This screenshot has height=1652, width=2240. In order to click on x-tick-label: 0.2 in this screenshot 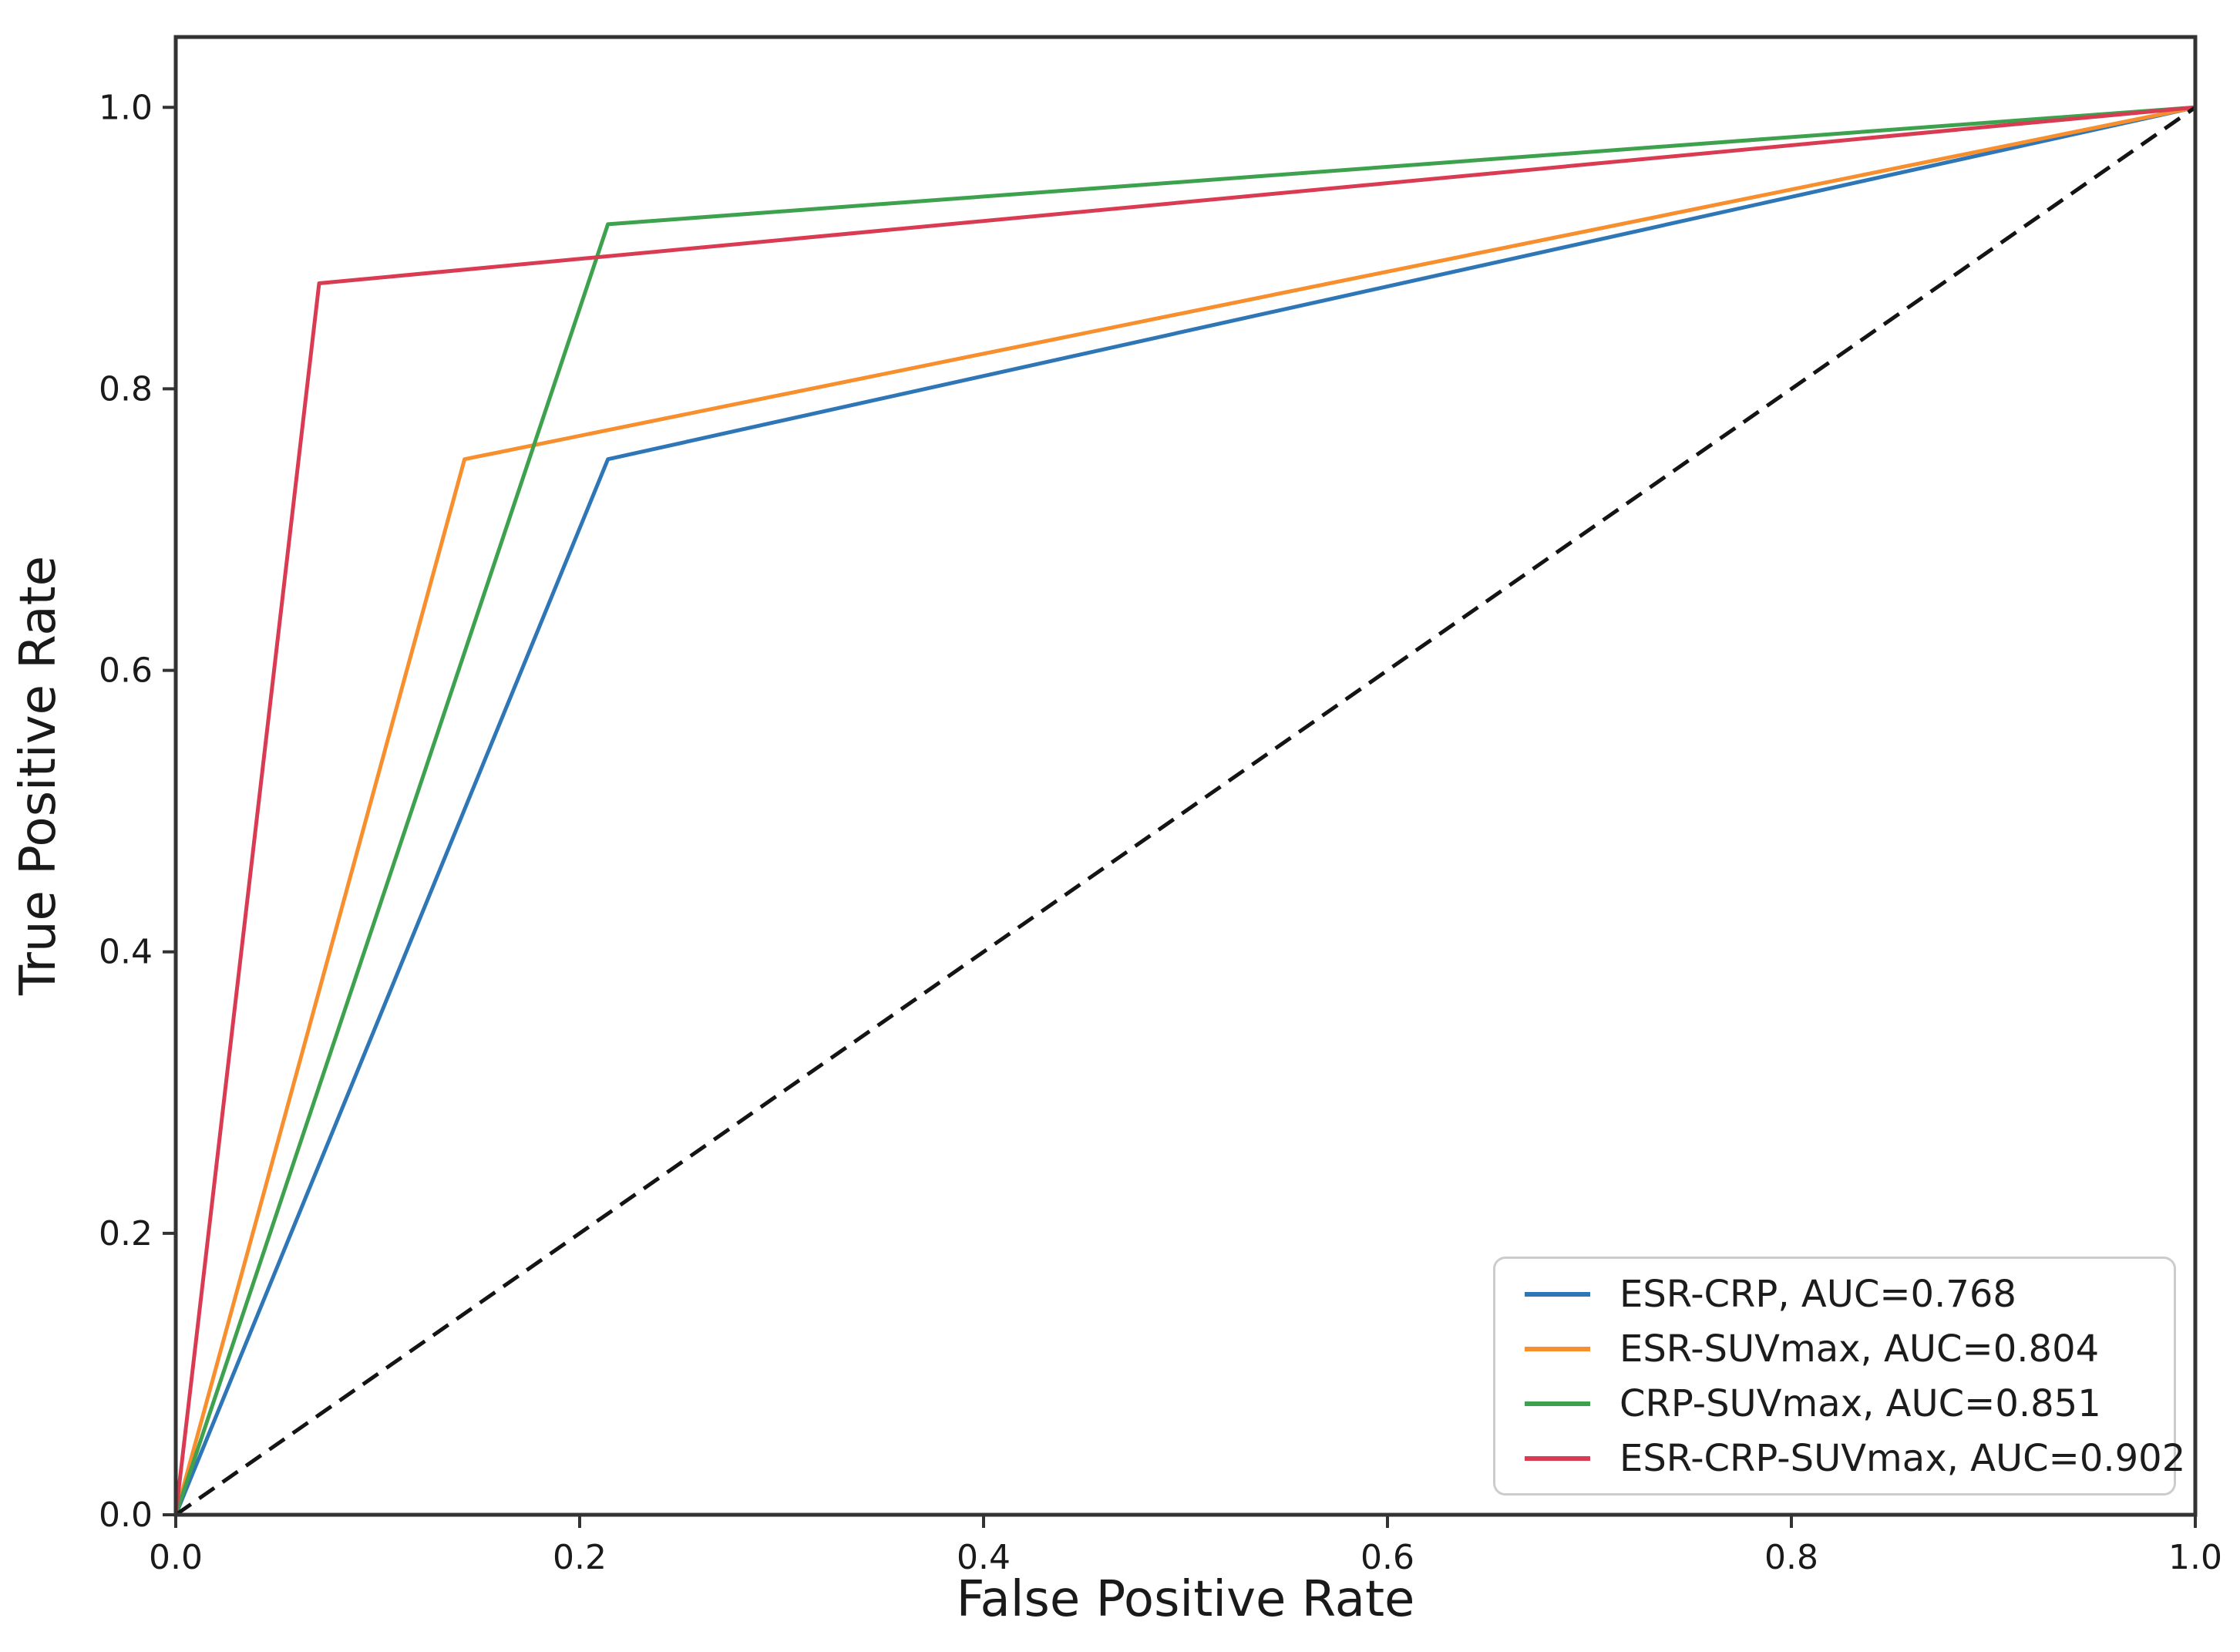, I will do `click(580, 1557)`.